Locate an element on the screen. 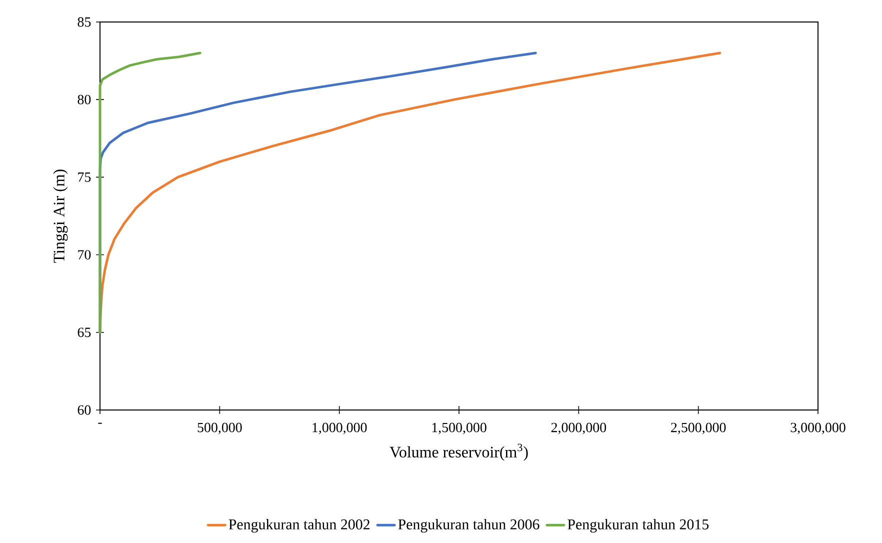  line-series is located at coordinates (150, 193).